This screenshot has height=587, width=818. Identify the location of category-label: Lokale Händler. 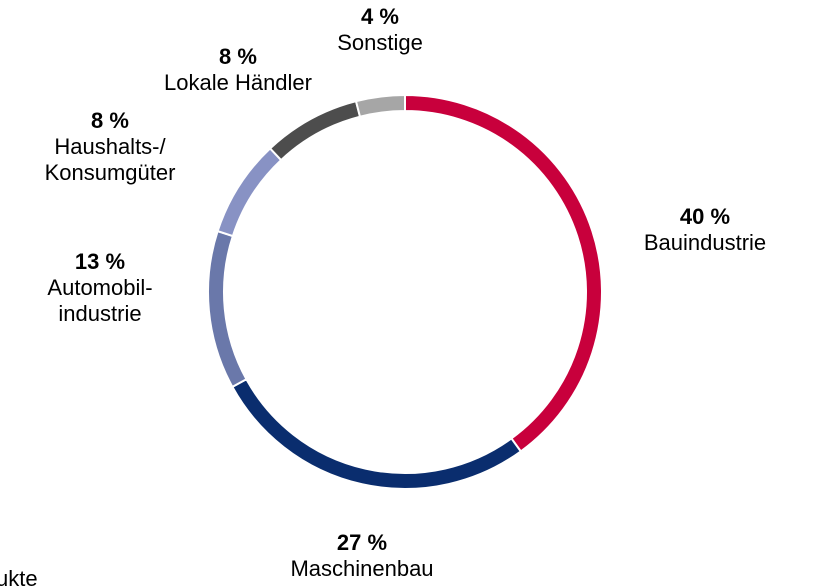
(238, 82).